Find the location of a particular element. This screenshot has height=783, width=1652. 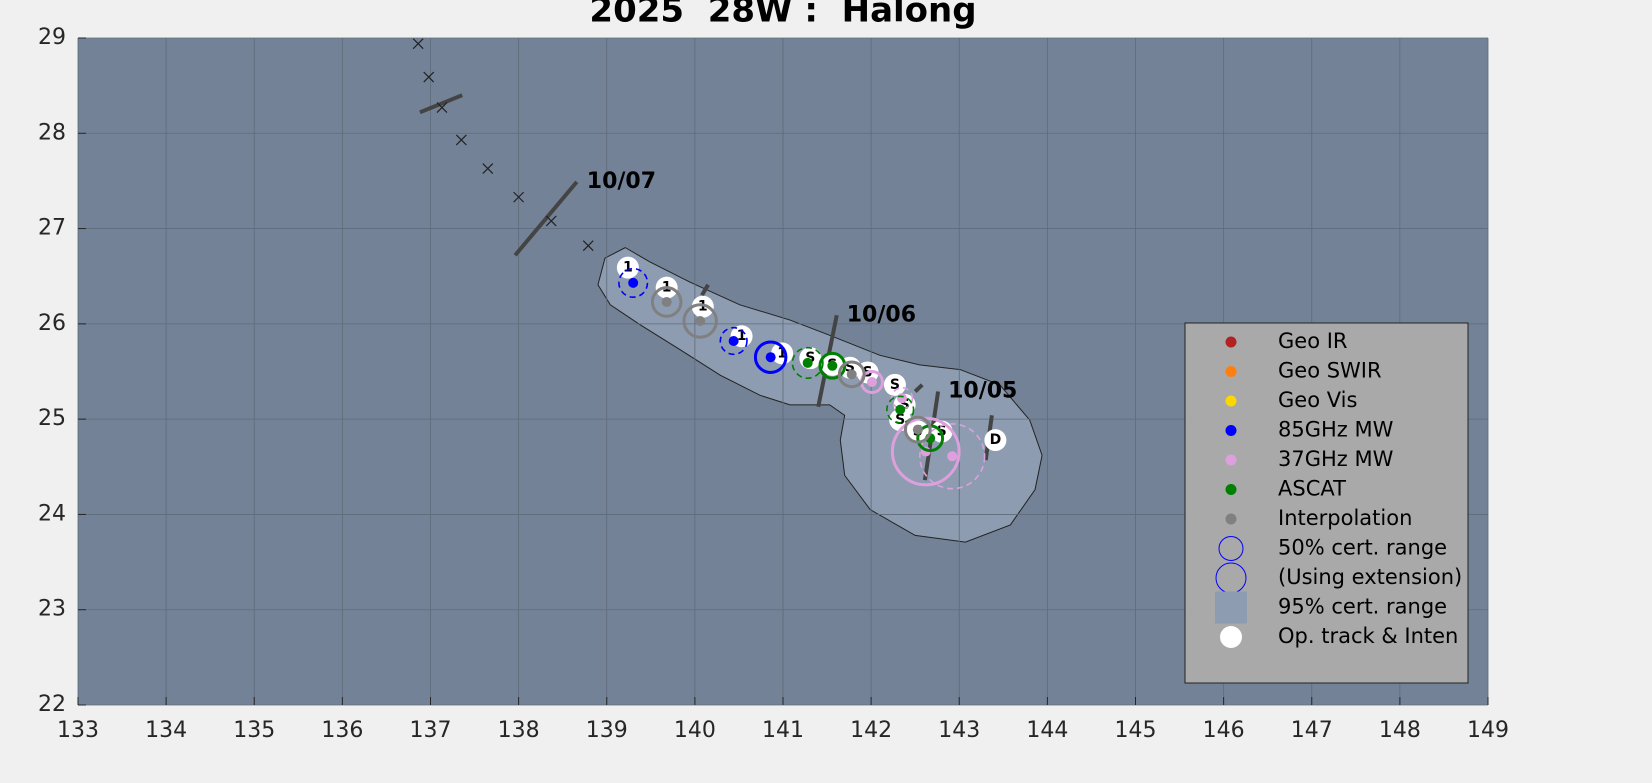

x-tick-label: 146 is located at coordinates (1224, 730).